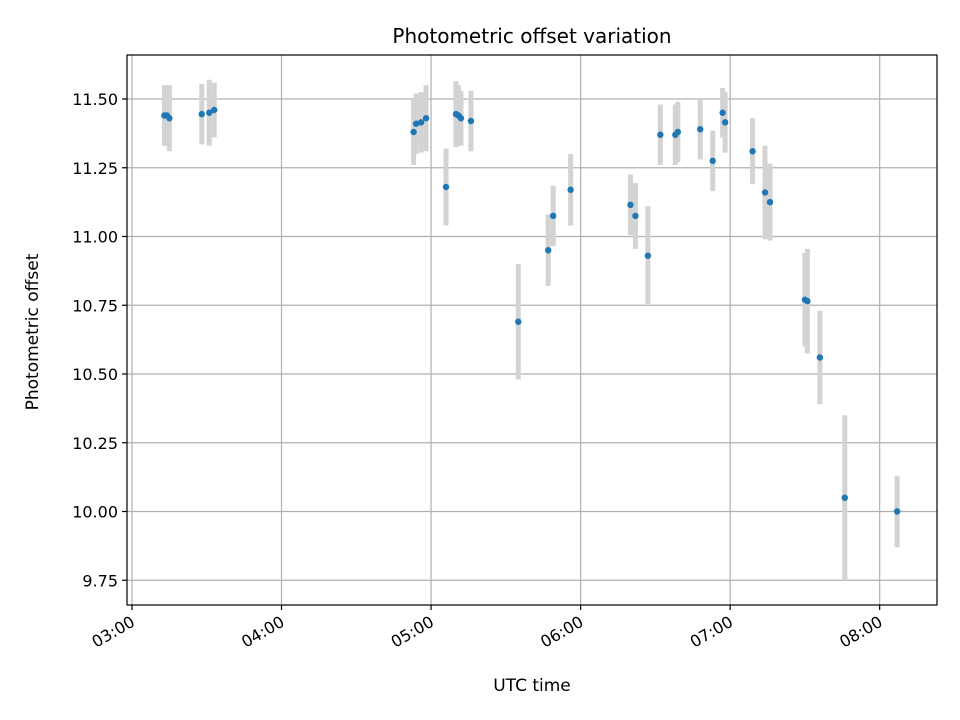 Image resolution: width=960 pixels, height=720 pixels. What do you see at coordinates (95, 237) in the screenshot?
I see `y-tick-label: 11.00` at bounding box center [95, 237].